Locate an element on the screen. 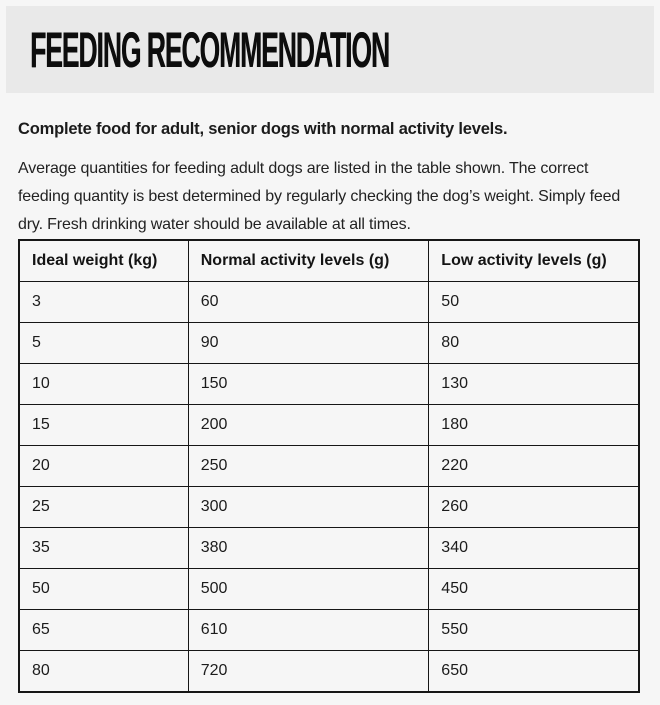 This screenshot has height=705, width=660. table-cell: 5 is located at coordinates (103, 343).